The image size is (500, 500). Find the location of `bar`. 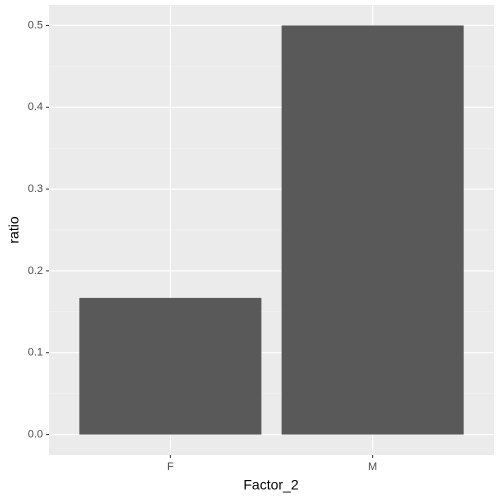

bar is located at coordinates (170, 366).